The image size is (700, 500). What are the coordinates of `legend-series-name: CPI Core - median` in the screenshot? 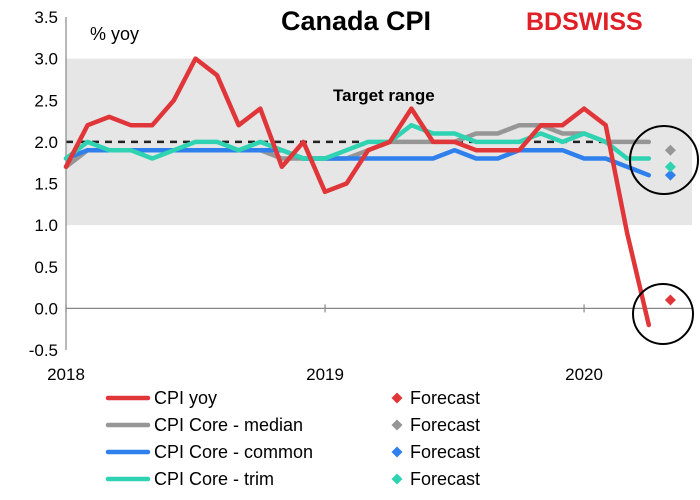 It's located at (228, 425).